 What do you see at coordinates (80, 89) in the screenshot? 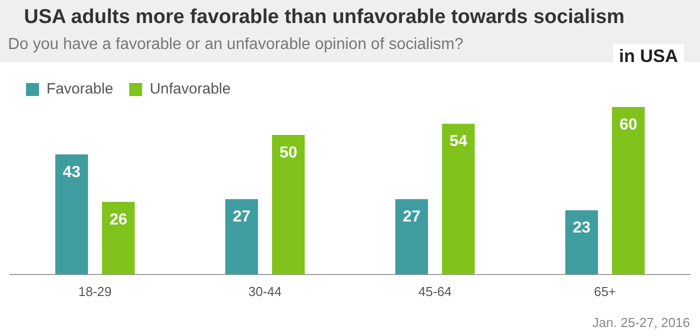
I see `legend-label: Favorable` at bounding box center [80, 89].